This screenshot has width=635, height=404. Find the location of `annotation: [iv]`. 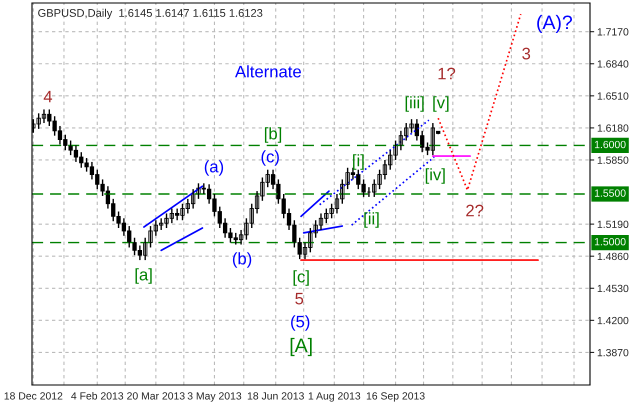

annotation: [iv] is located at coordinates (435, 176).